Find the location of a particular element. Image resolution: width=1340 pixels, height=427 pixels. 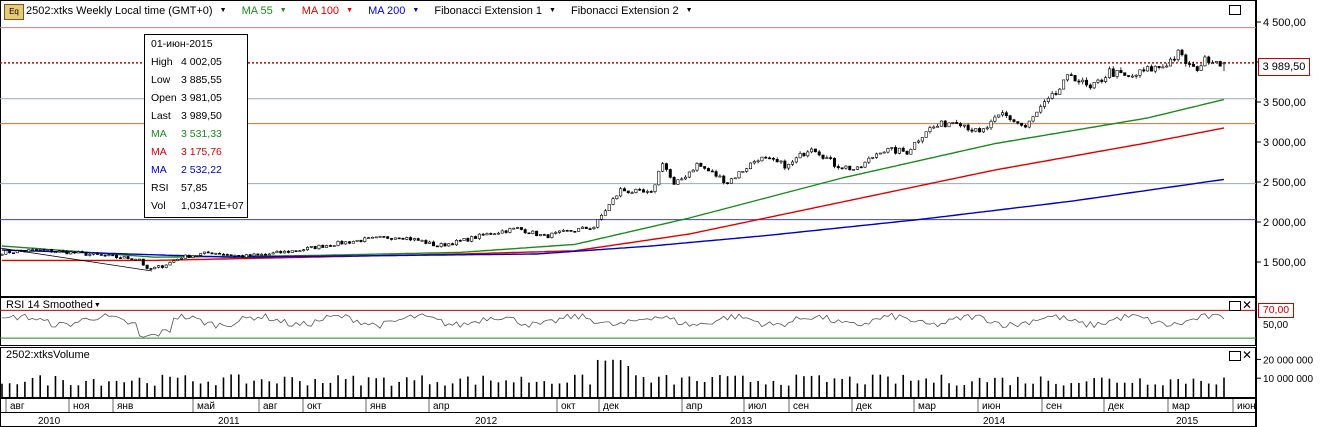

month-label: авг is located at coordinates (17, 406).